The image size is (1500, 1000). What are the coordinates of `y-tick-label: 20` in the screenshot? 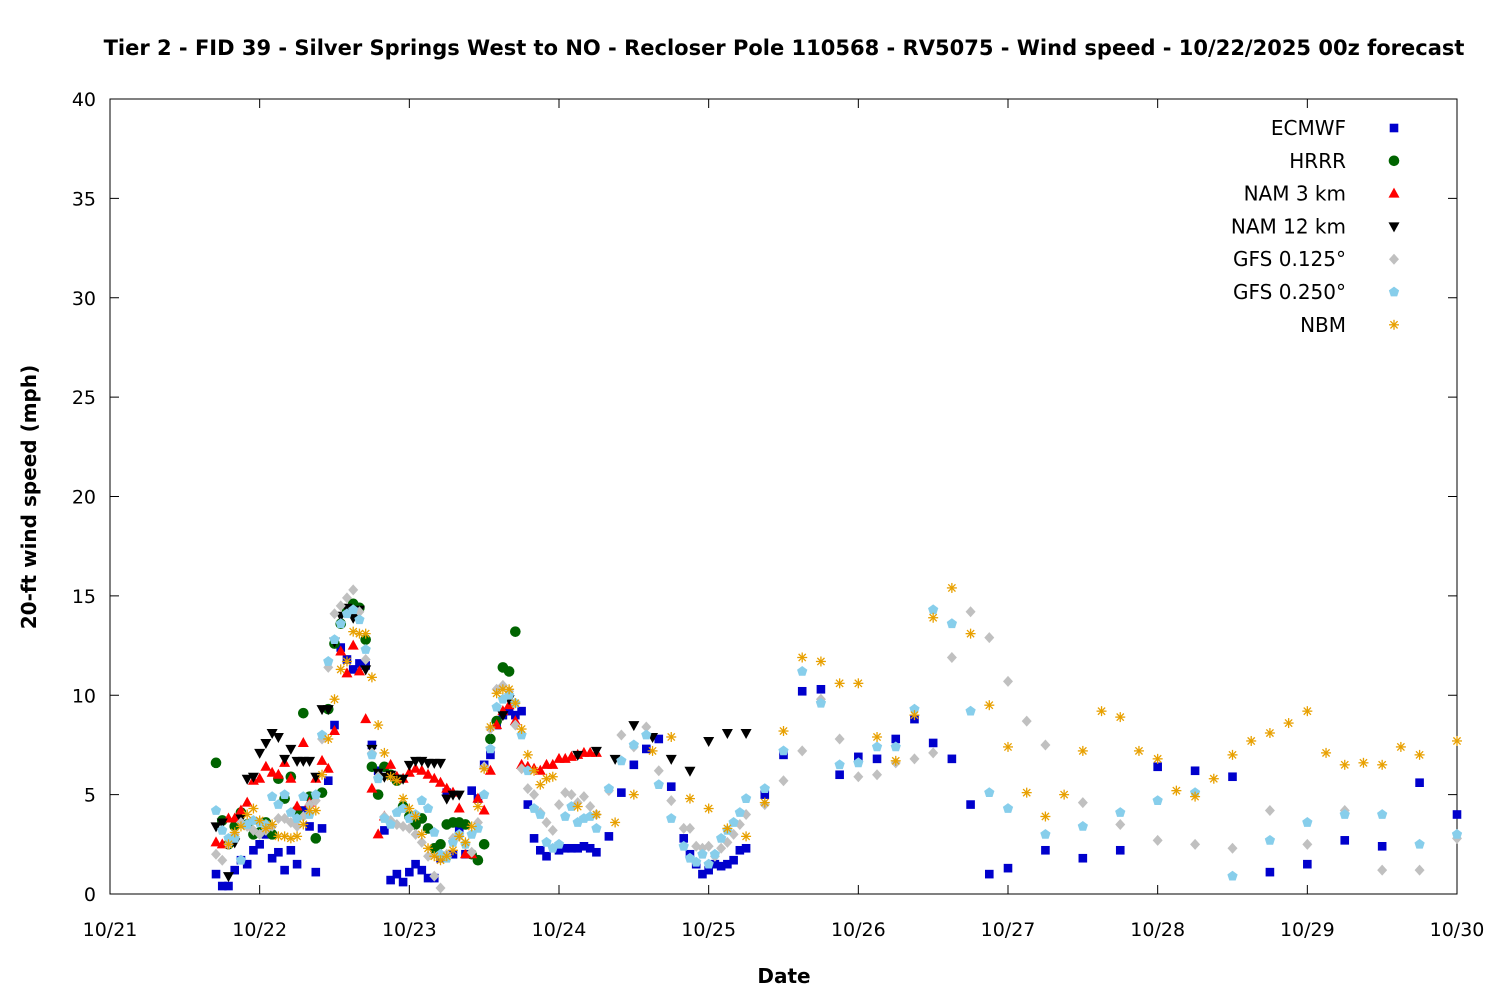 It's located at (84, 498).